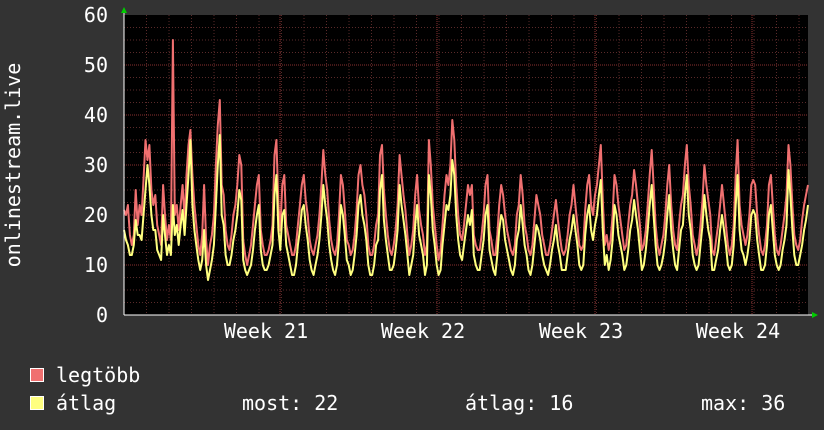  Describe the element at coordinates (266, 331) in the screenshot. I see `x-tick-label: Week 21` at that location.